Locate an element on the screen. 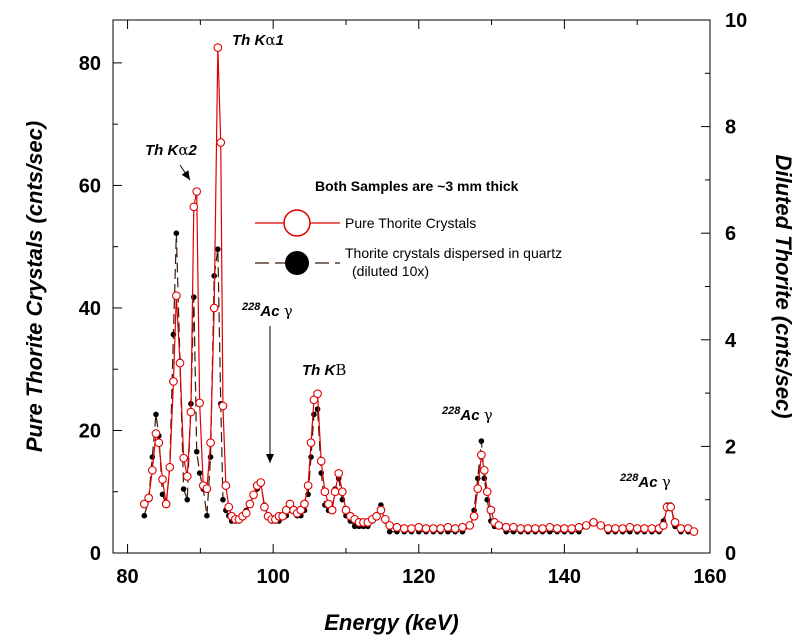 Image resolution: width=796 pixels, height=639 pixels. y-right-tick-label: 8 is located at coordinates (730, 128).